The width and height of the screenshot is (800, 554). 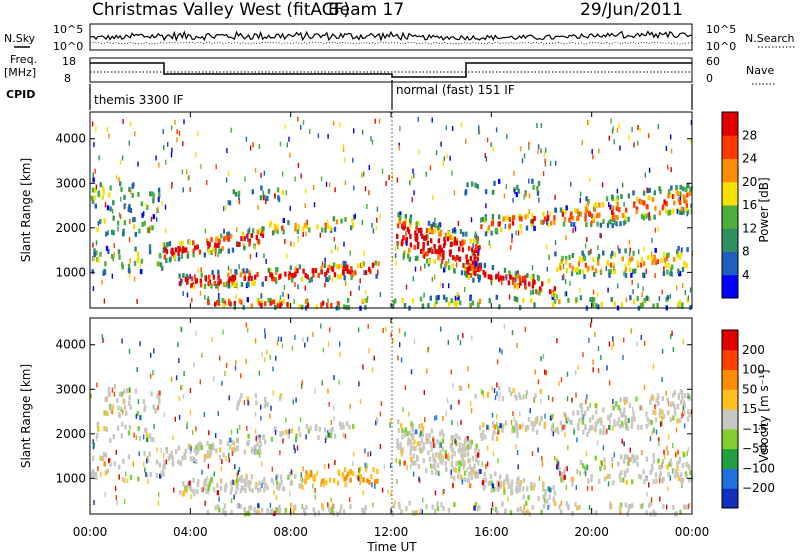 What do you see at coordinates (754, 449) in the screenshot?
I see `velocity-colorbar-tick-label: −50` at bounding box center [754, 449].